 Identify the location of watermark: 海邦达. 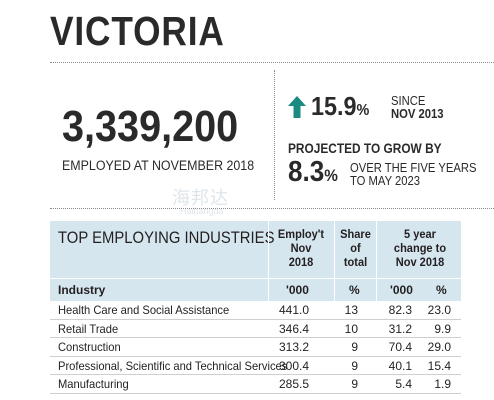
(200, 198).